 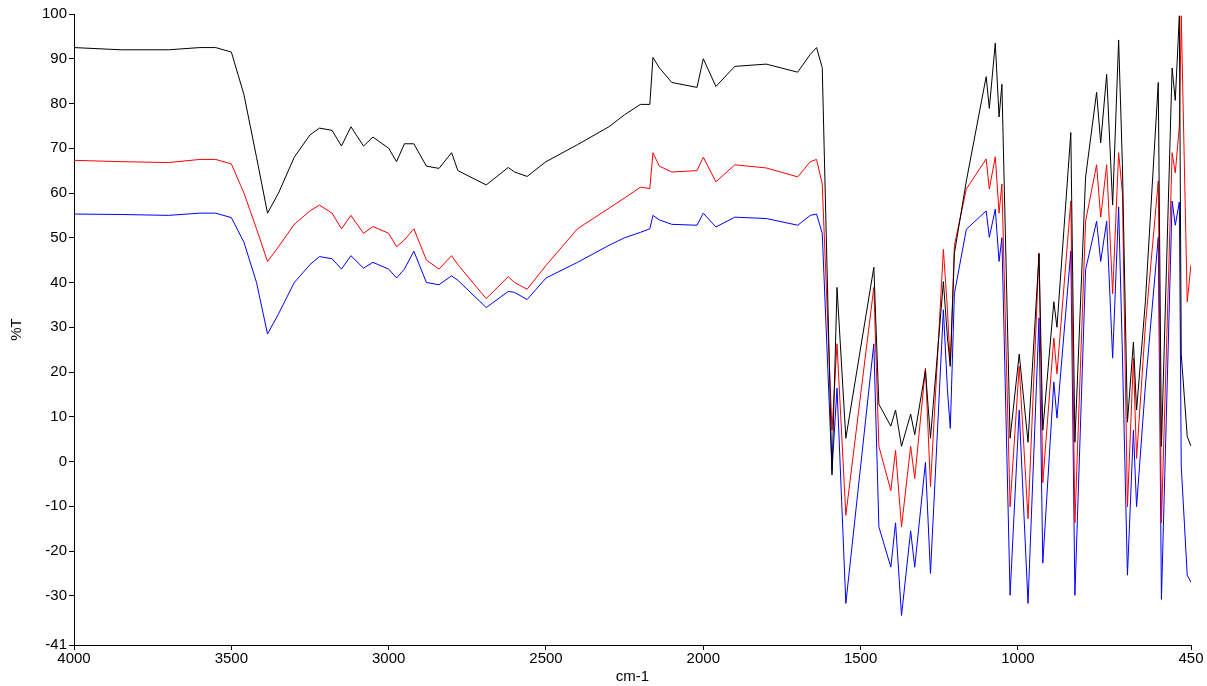 I want to click on y-tick-label: 60, so click(x=59, y=192).